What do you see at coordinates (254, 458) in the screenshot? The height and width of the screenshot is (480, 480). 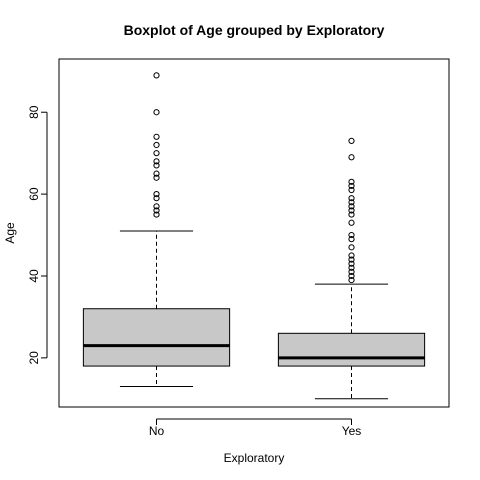 I see `x-axis-label: Exploratory` at bounding box center [254, 458].